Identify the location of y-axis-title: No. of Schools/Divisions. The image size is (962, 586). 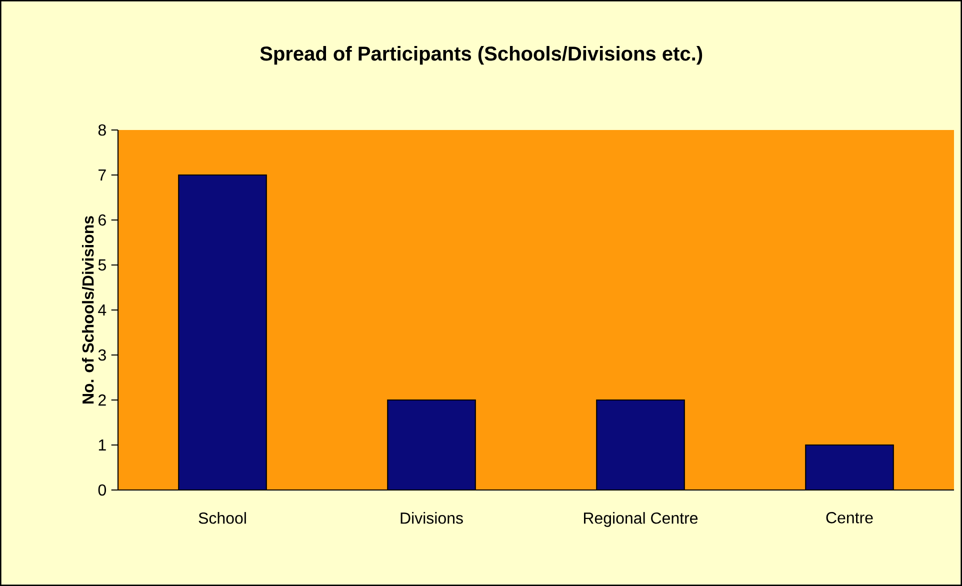
(88, 310).